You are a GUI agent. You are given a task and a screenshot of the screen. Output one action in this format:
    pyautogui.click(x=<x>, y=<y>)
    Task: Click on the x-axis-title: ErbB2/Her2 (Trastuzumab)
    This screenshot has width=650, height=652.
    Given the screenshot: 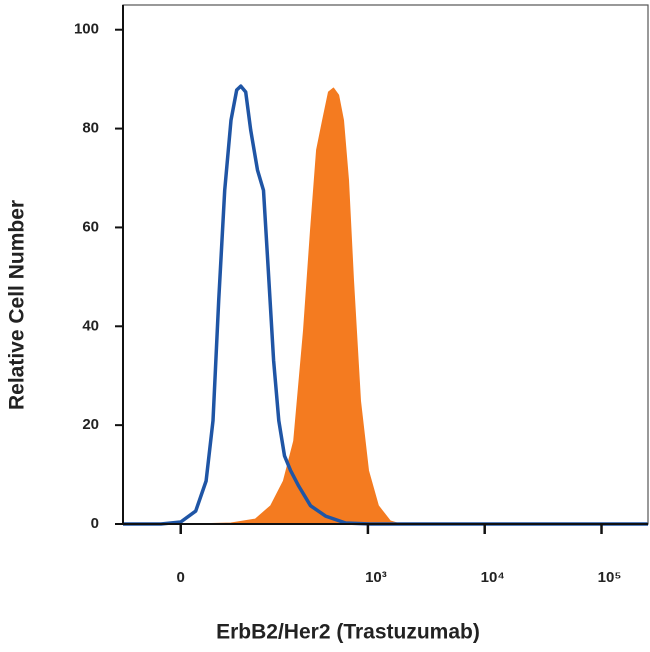 What is the action you would take?
    pyautogui.click(x=348, y=632)
    